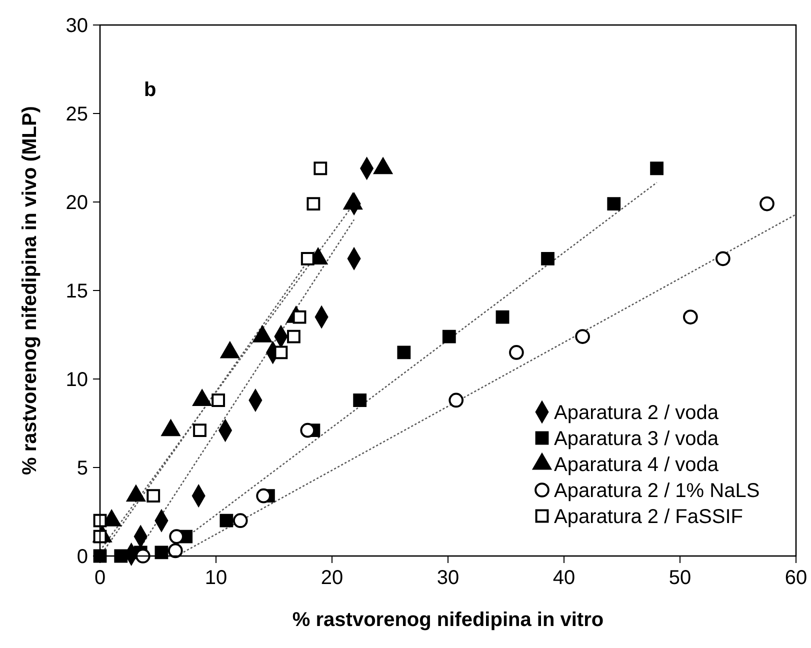 This screenshot has height=648, width=811. What do you see at coordinates (77, 26) in the screenshot?
I see `y-tick-label: 30` at bounding box center [77, 26].